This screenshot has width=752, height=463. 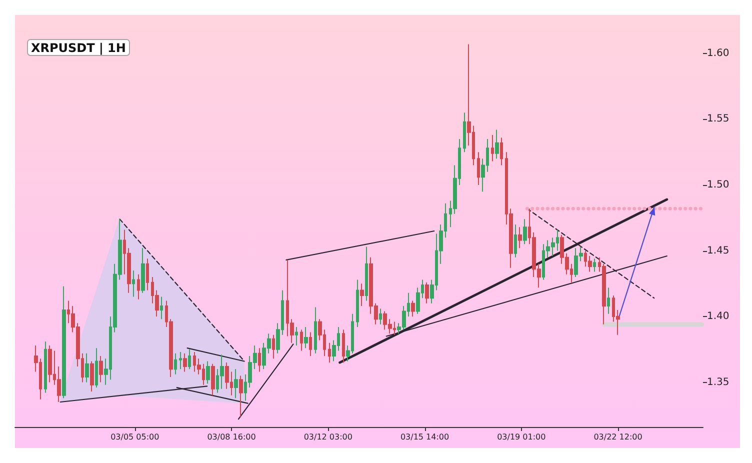 I want to click on y-tick-label: 1.40, so click(x=718, y=316).